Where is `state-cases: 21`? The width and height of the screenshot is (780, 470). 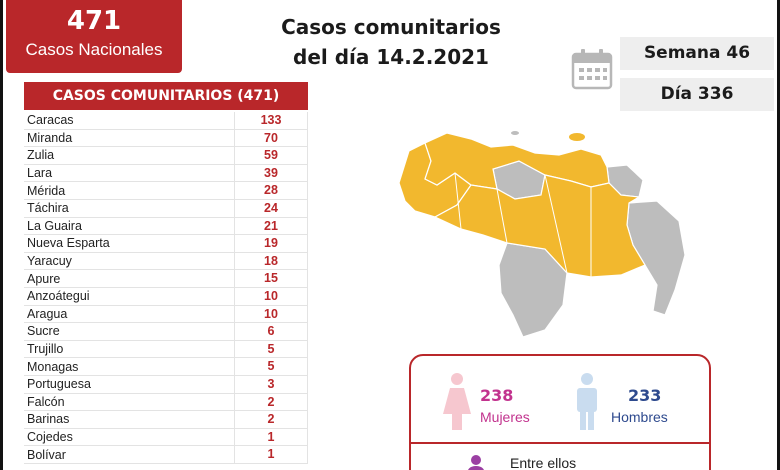
state-cases: 21 is located at coordinates (271, 226).